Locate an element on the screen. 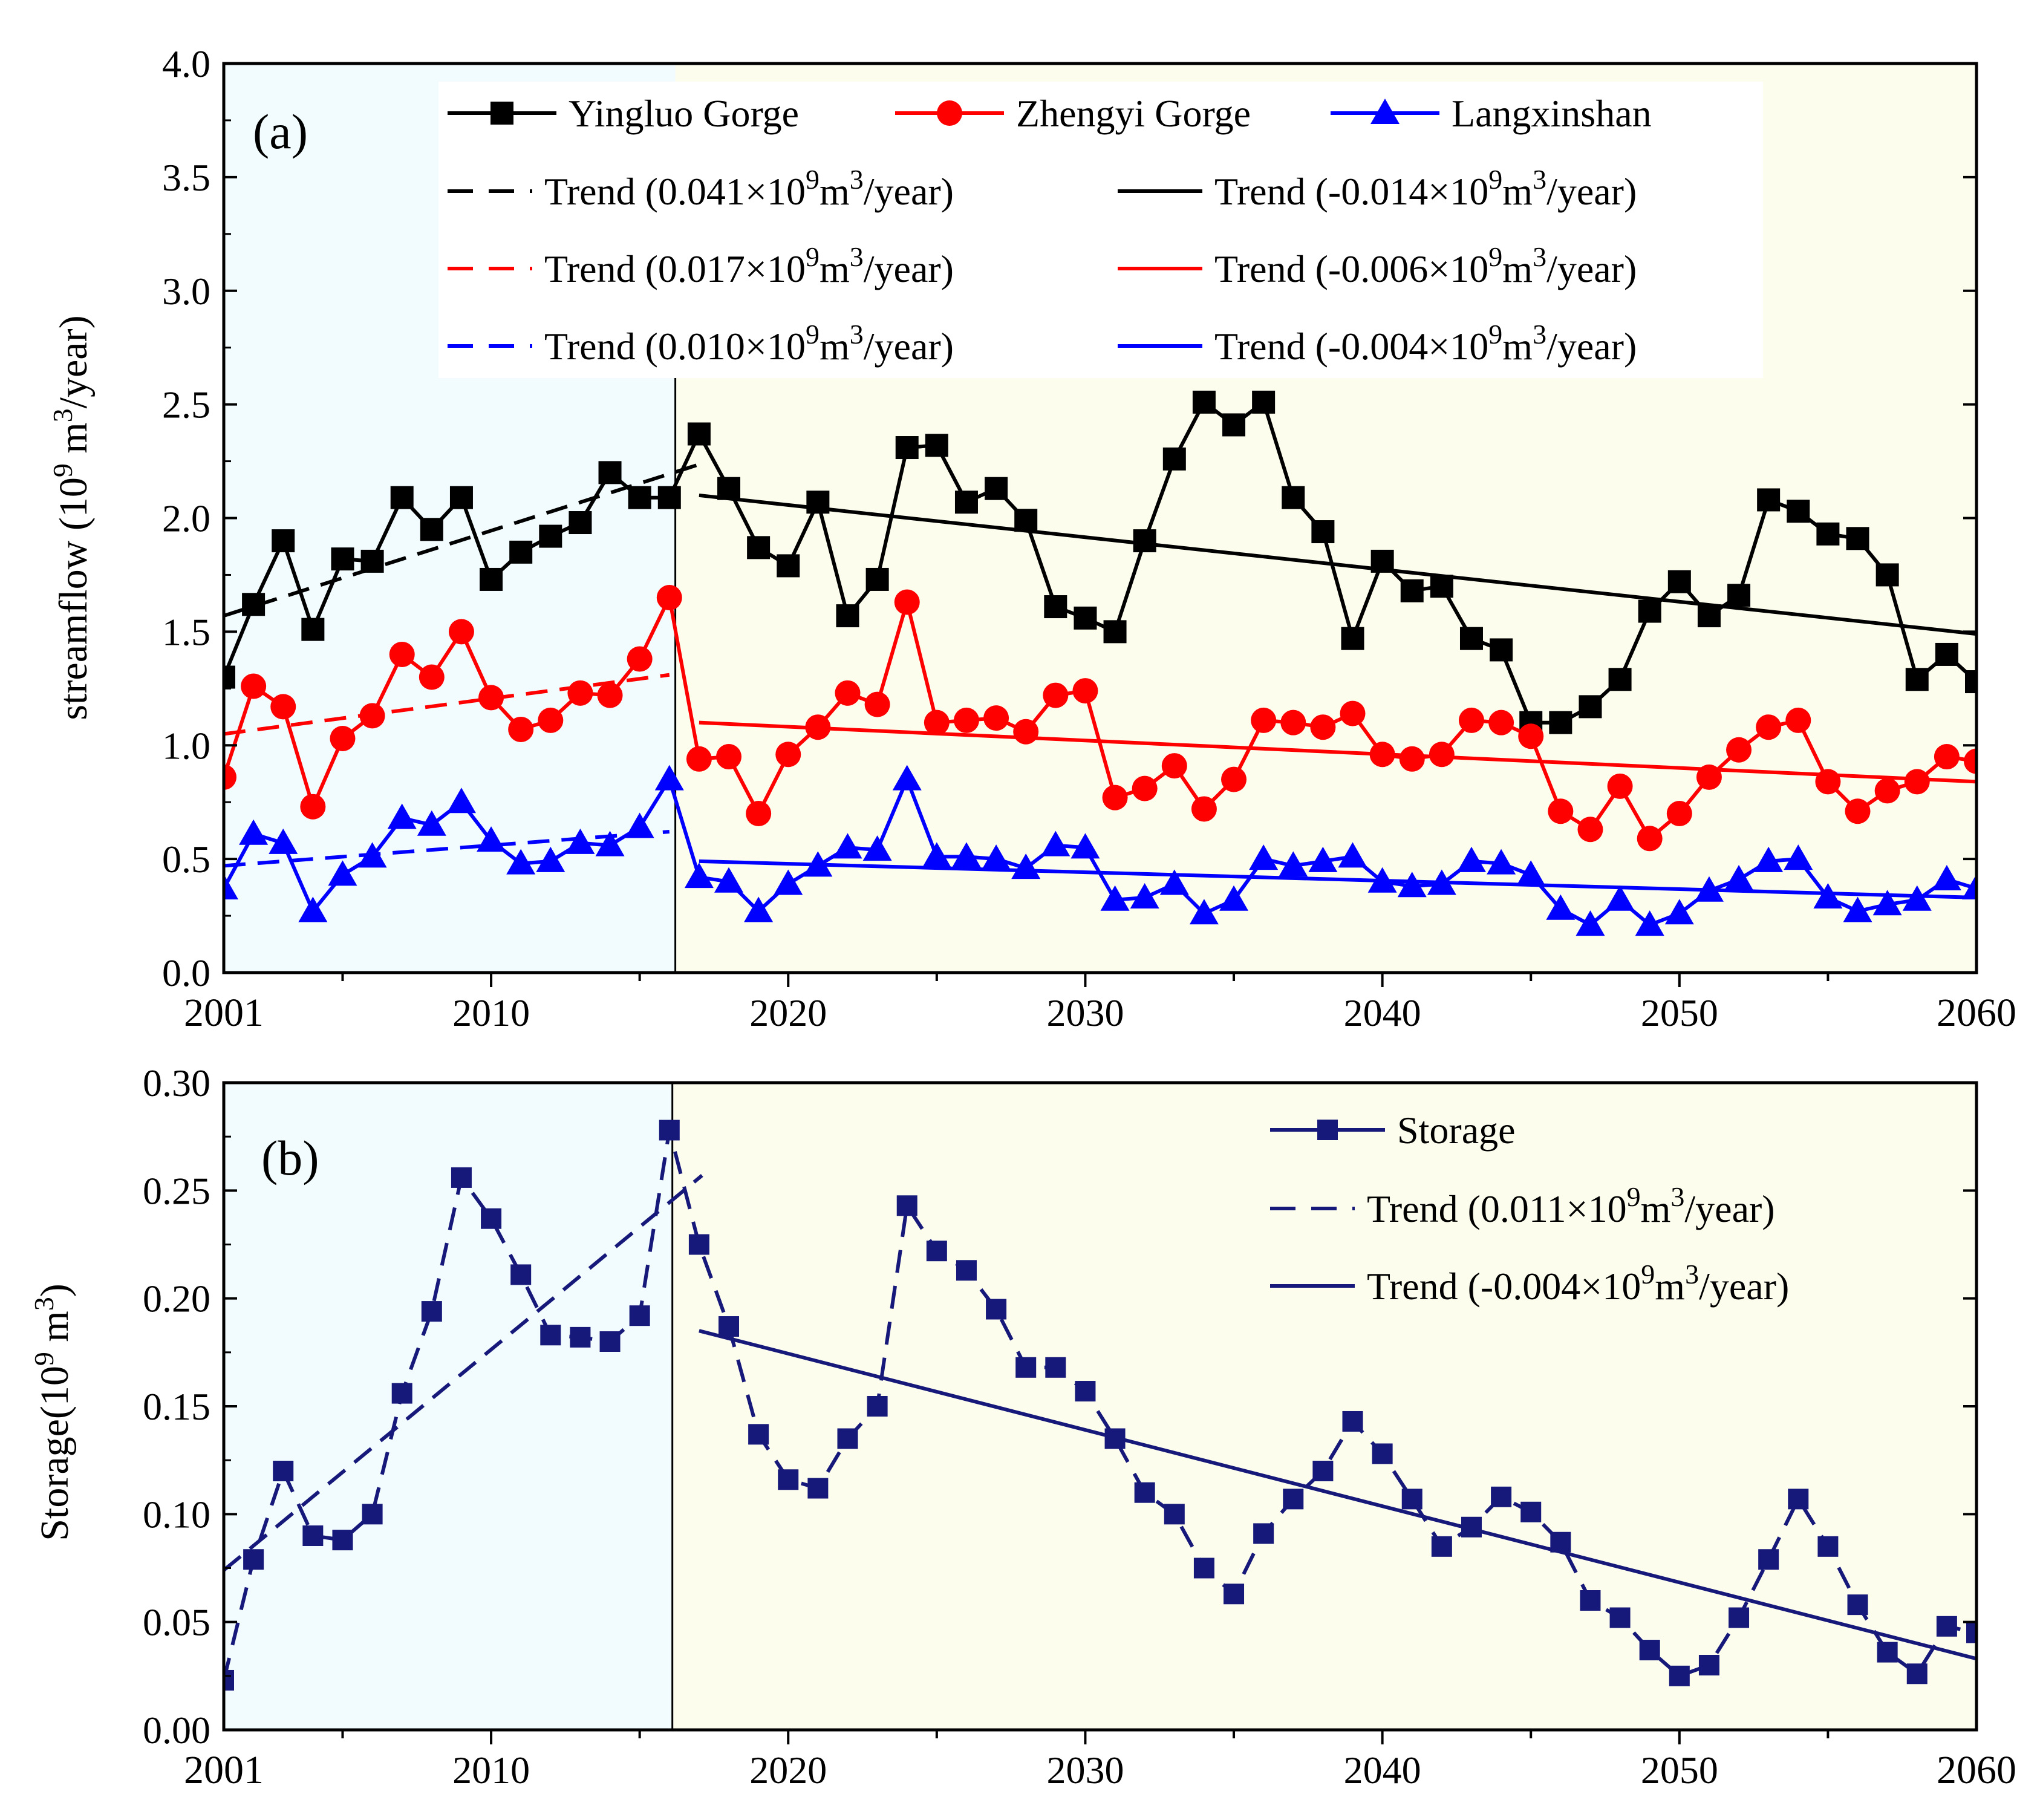 The height and width of the screenshot is (1820, 2040). panel-a-x-tick-label: 2001 is located at coordinates (224, 1013).